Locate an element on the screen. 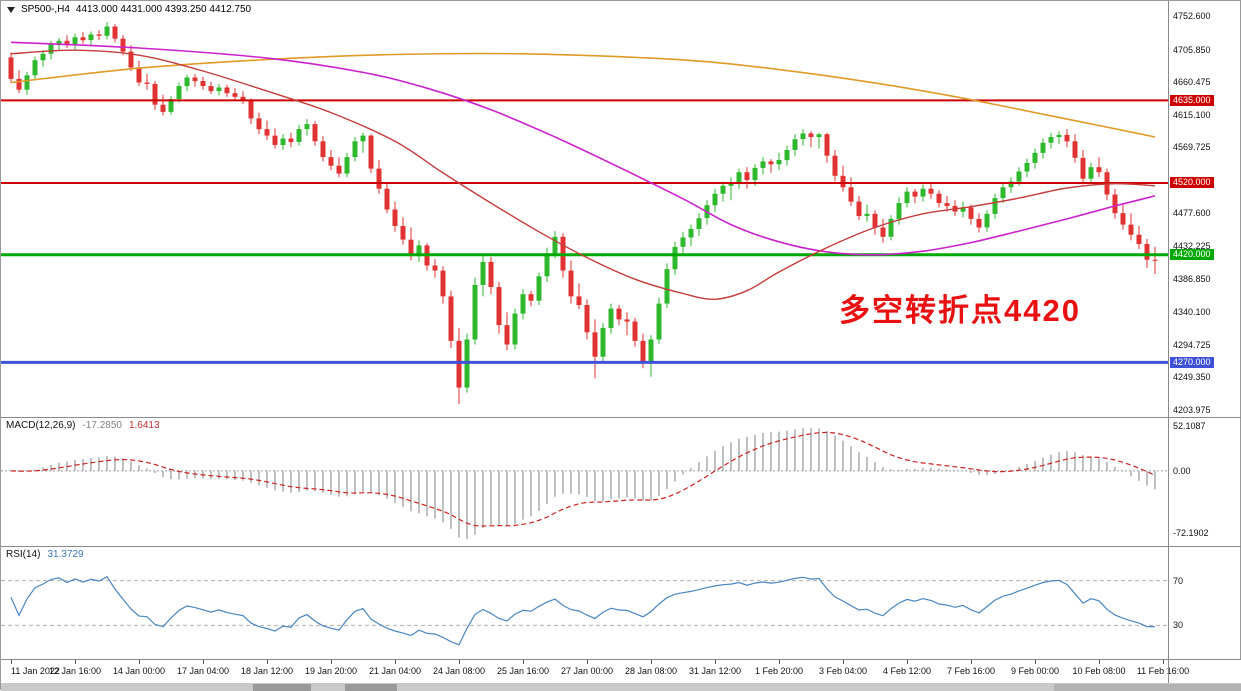 Image resolution: width=1241 pixels, height=691 pixels. time-axis-label: 21 Jan 04:00 is located at coordinates (395, 671).